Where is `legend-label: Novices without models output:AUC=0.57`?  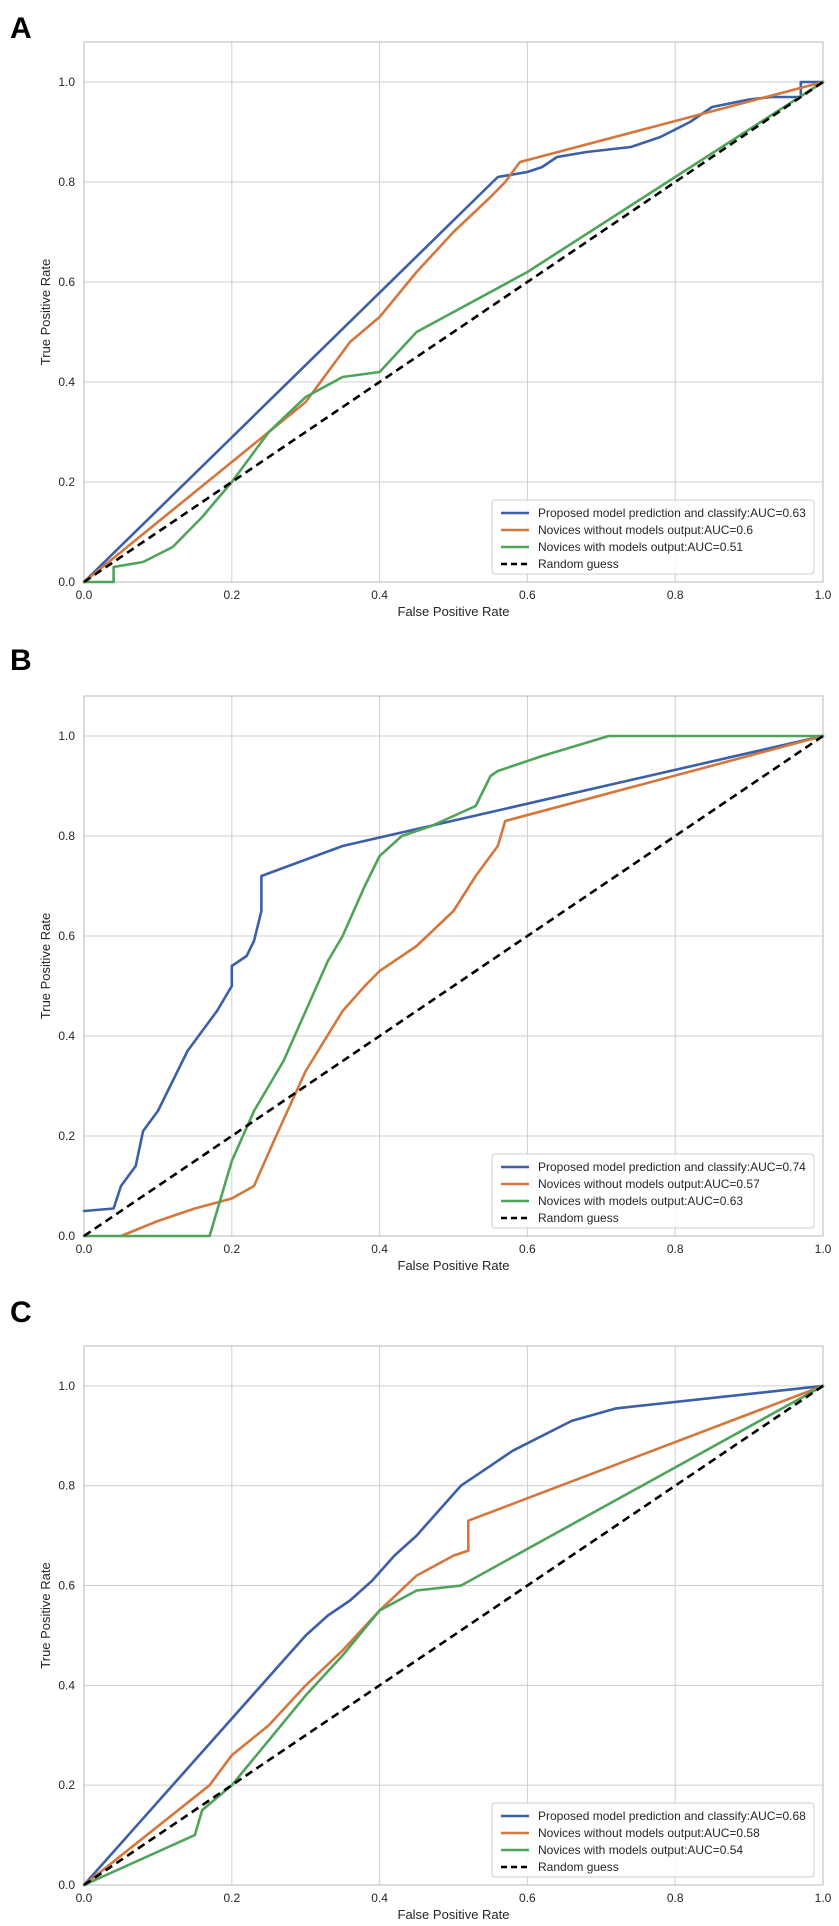
legend-label: Novices without models output:AUC=0.57 is located at coordinates (649, 1184).